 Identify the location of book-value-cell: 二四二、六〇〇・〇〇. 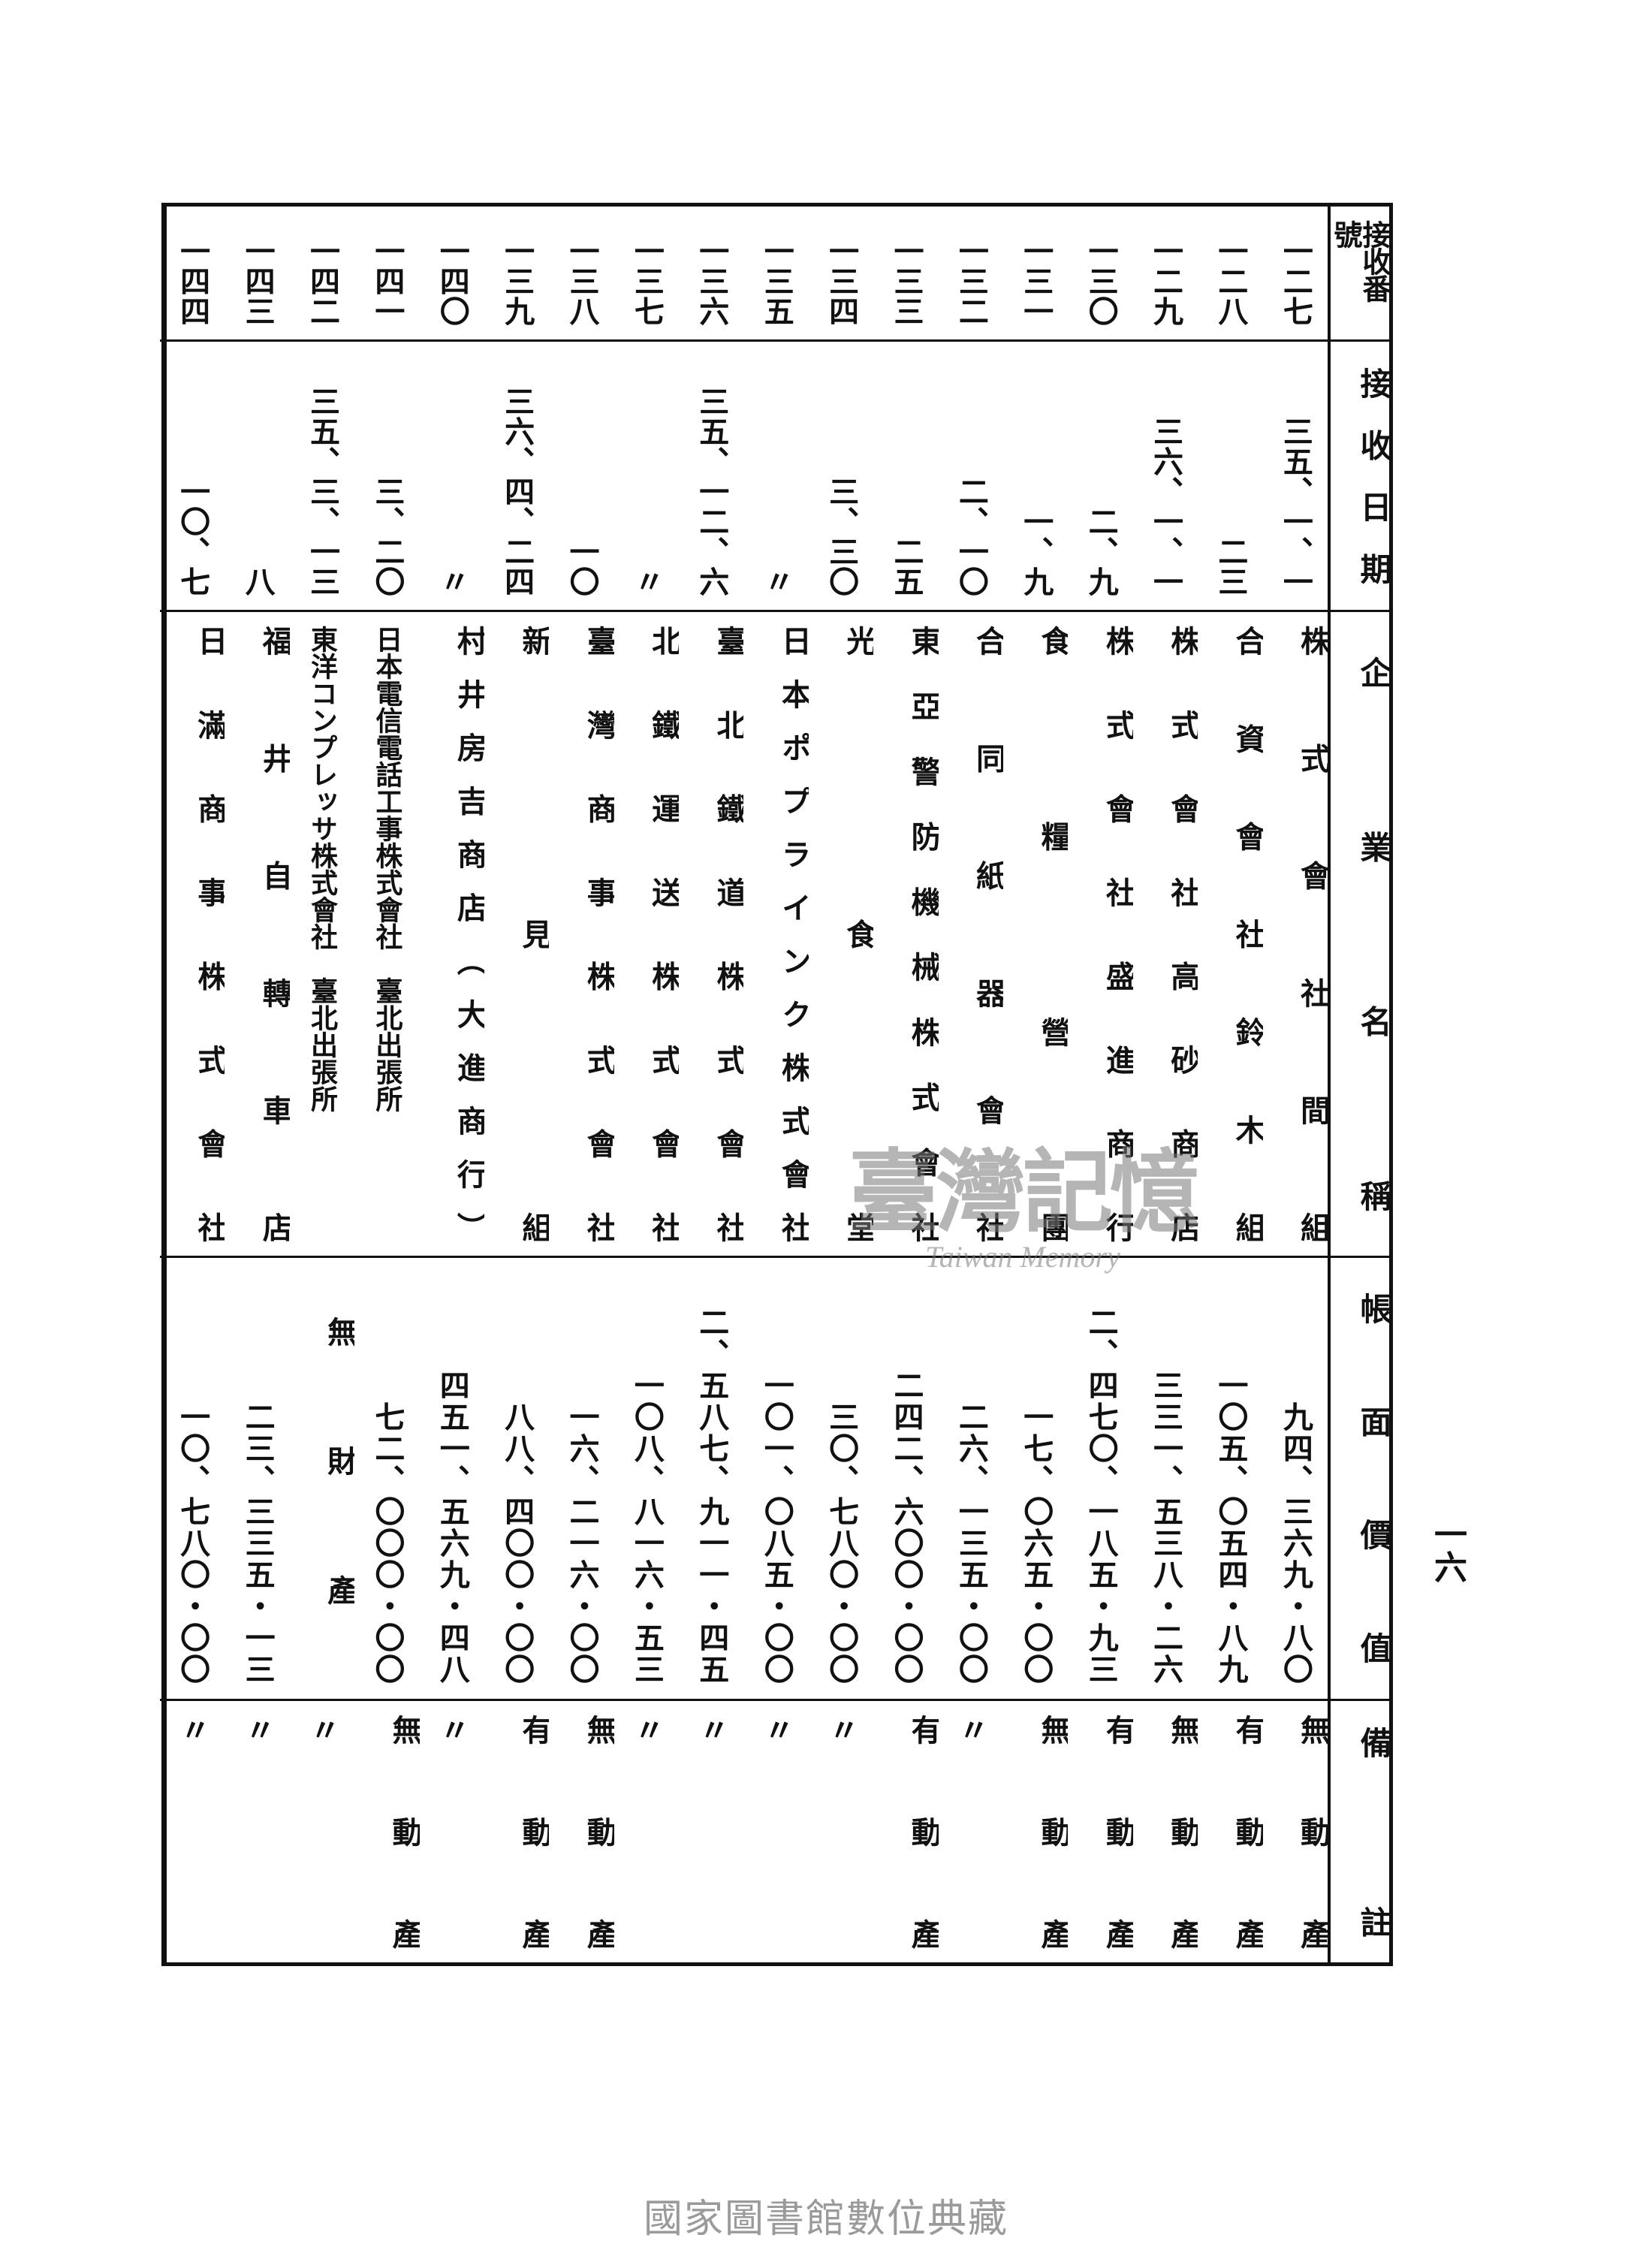
(906, 1480).